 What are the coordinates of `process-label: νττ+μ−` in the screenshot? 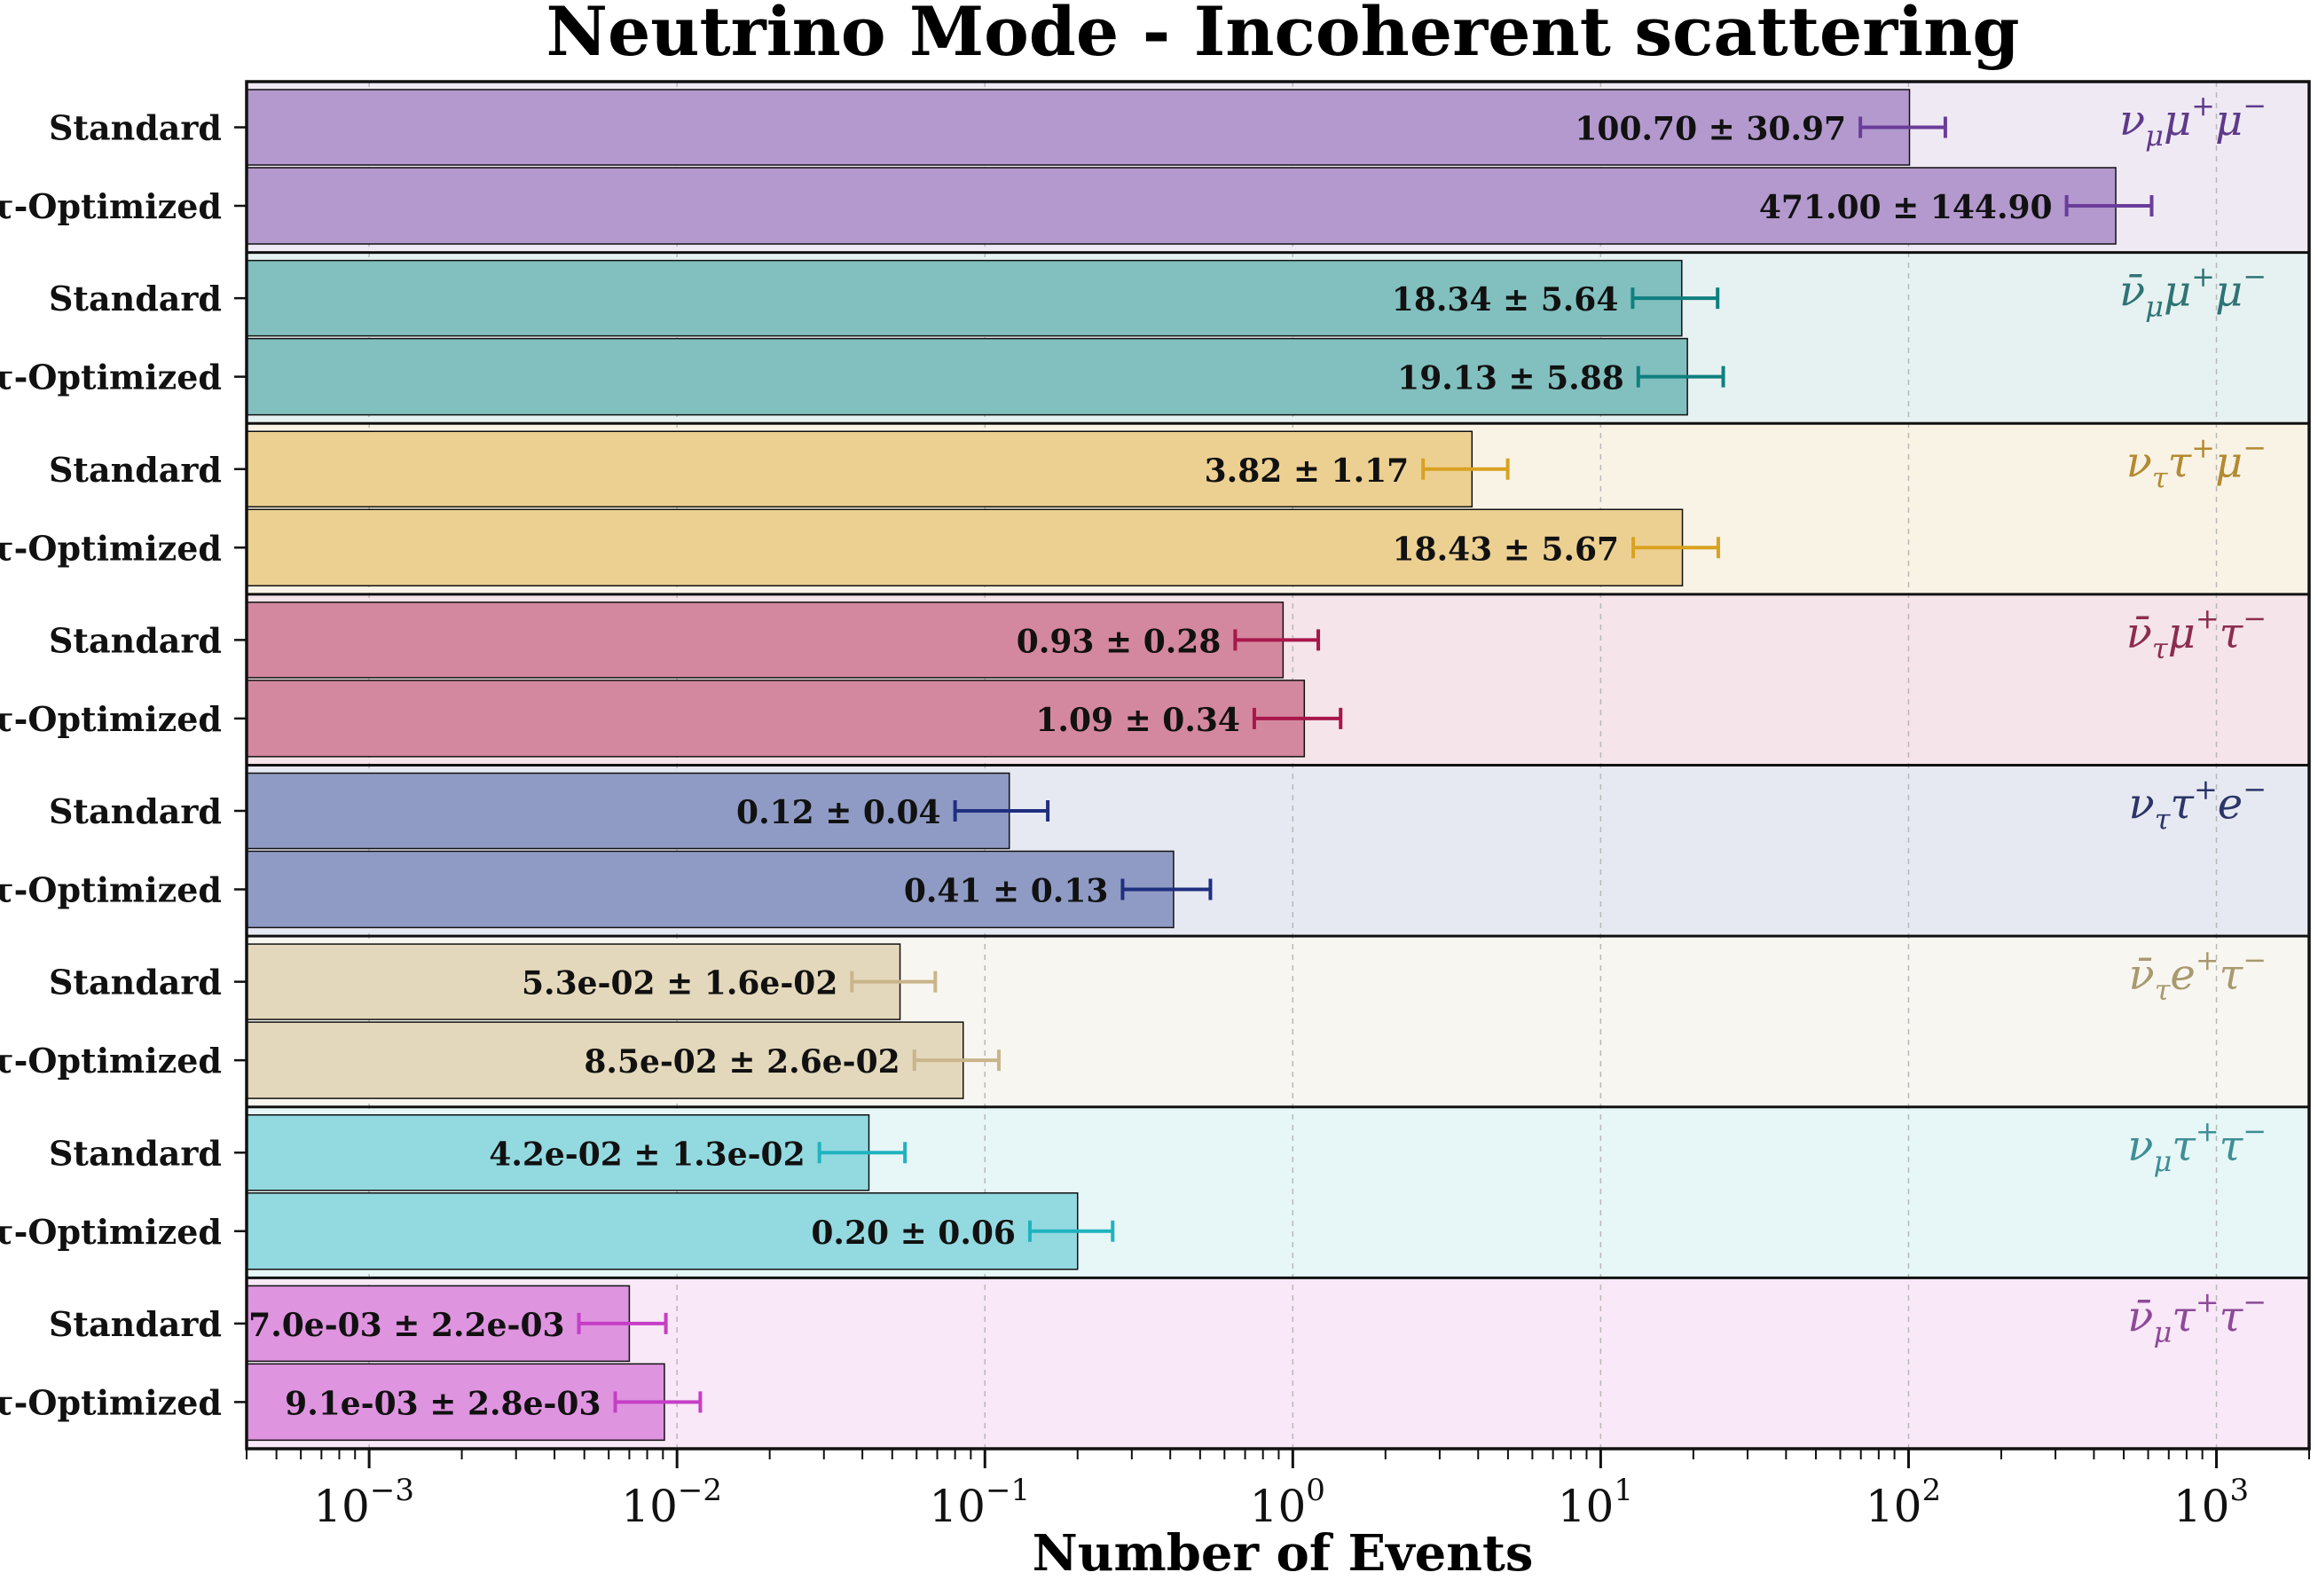 It's located at (2196, 462).